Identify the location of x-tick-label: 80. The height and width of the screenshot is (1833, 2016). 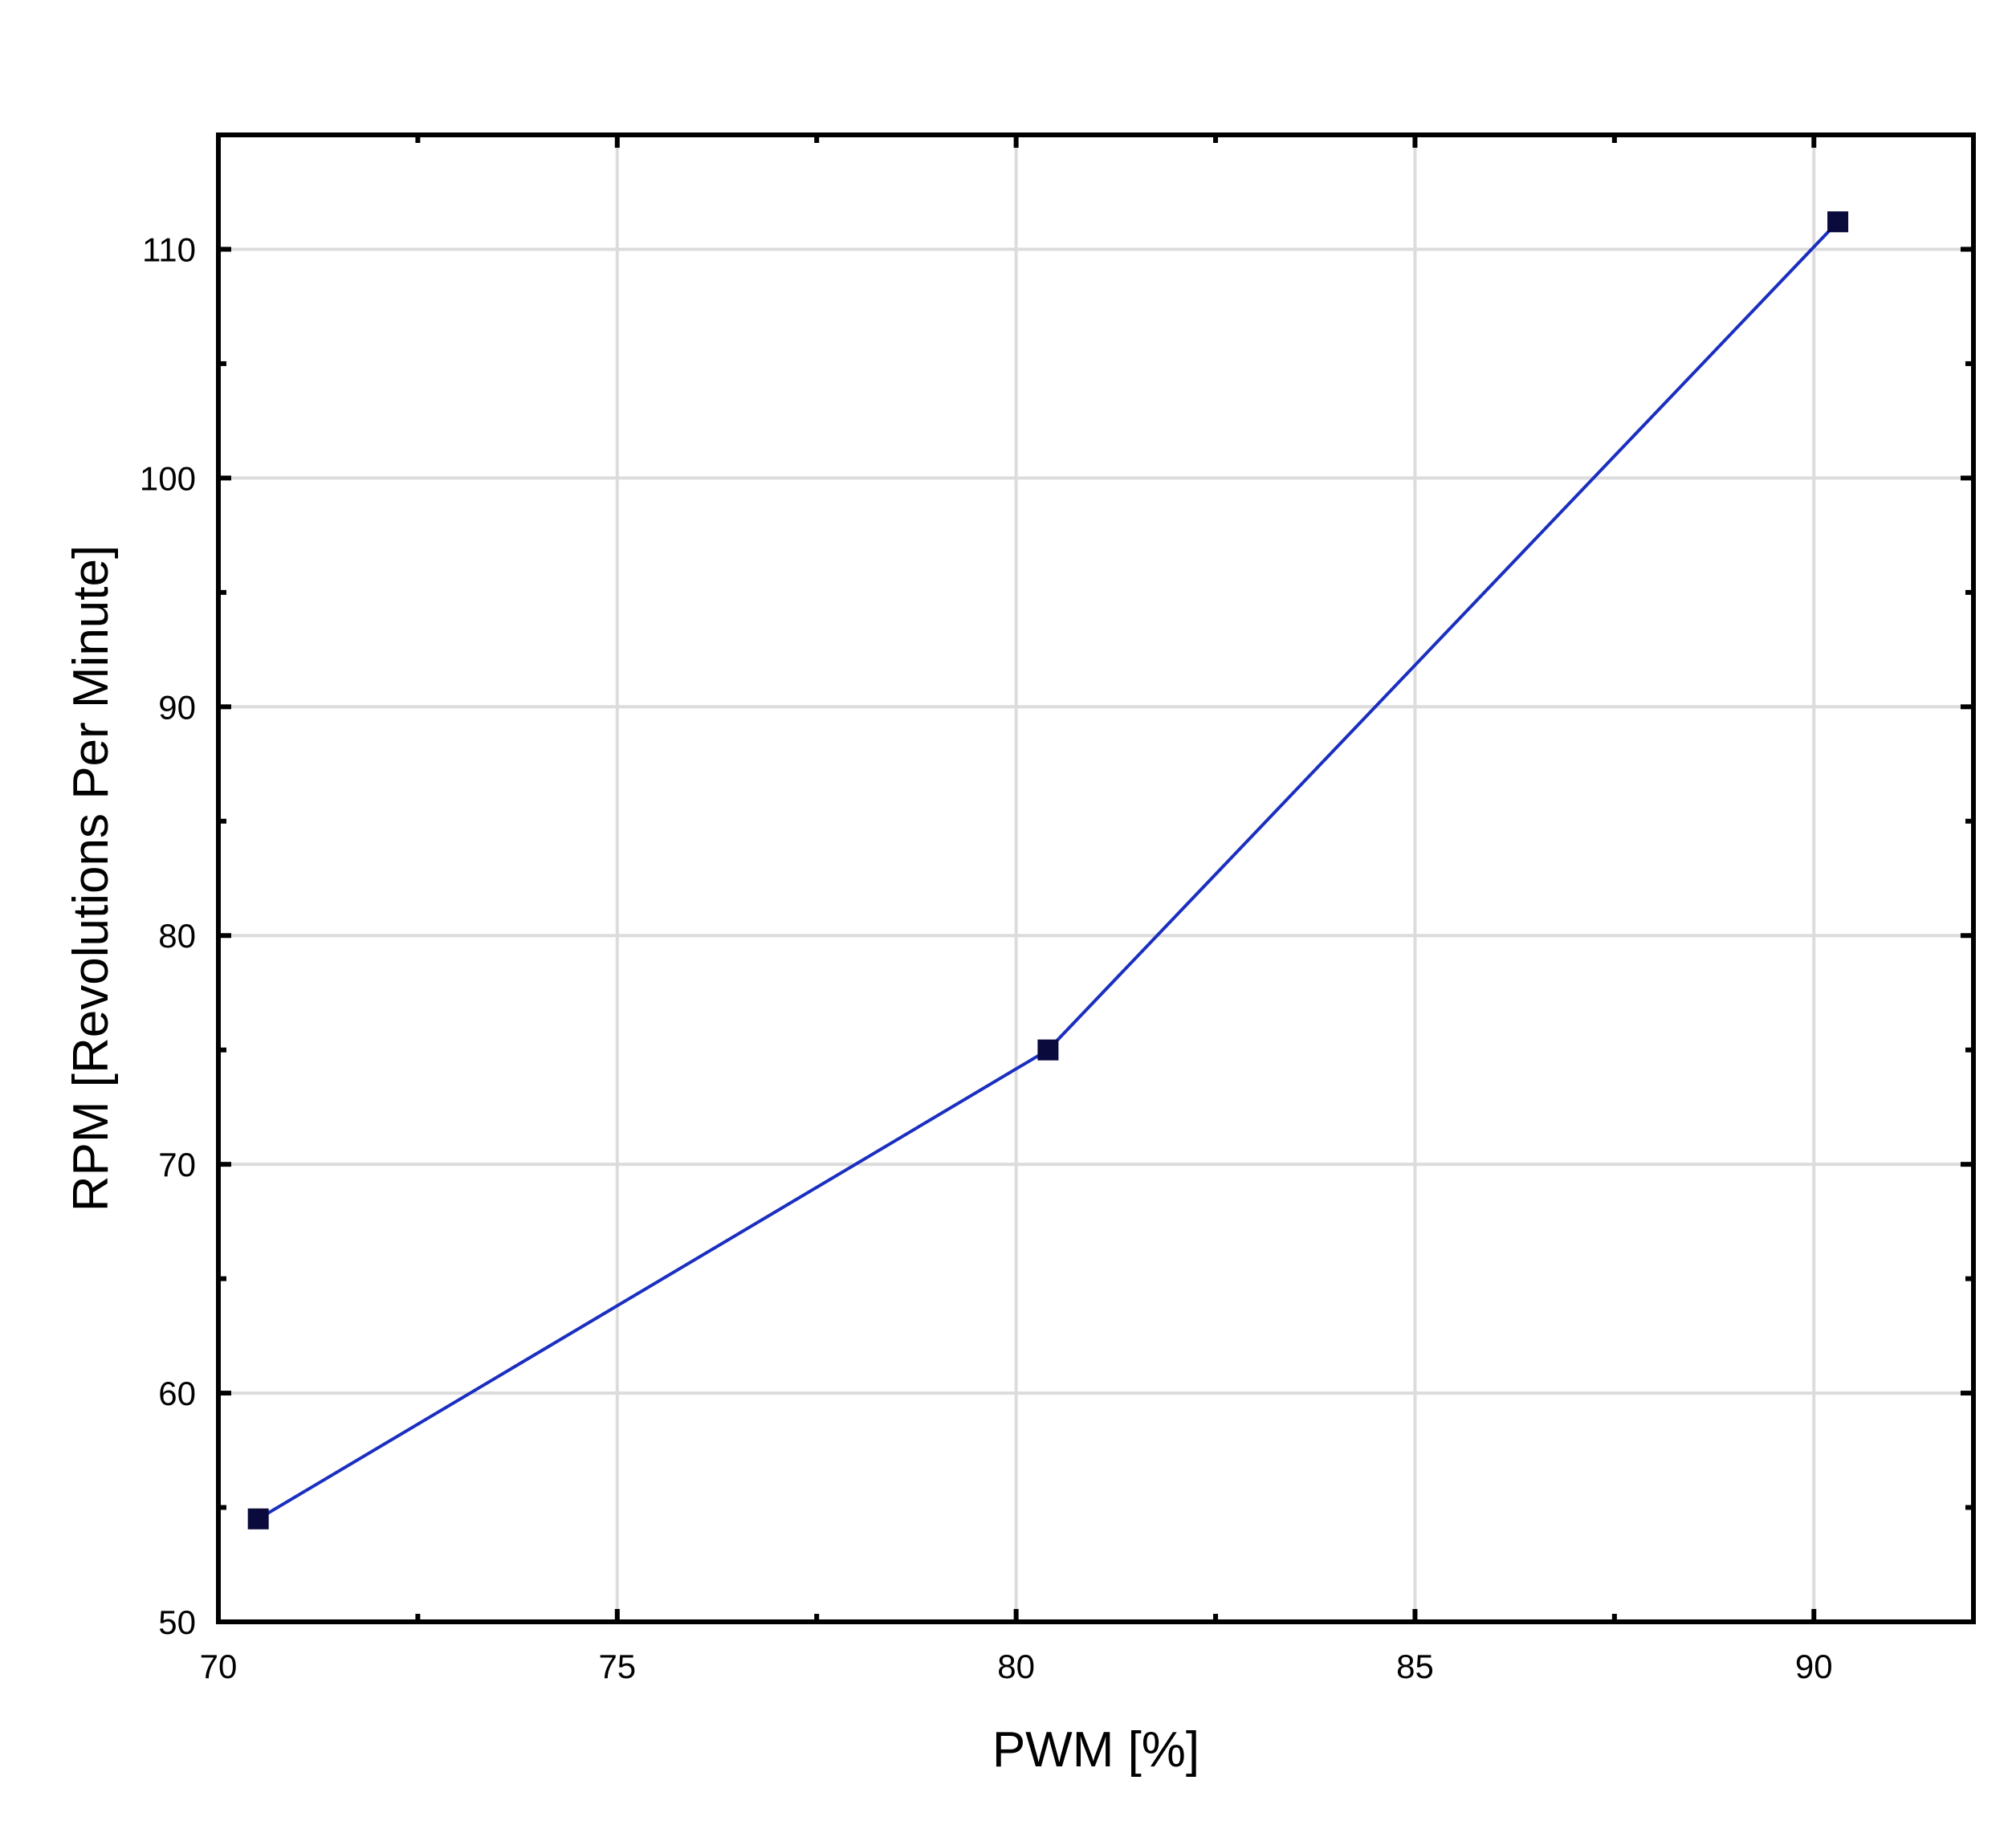
(1016, 1666).